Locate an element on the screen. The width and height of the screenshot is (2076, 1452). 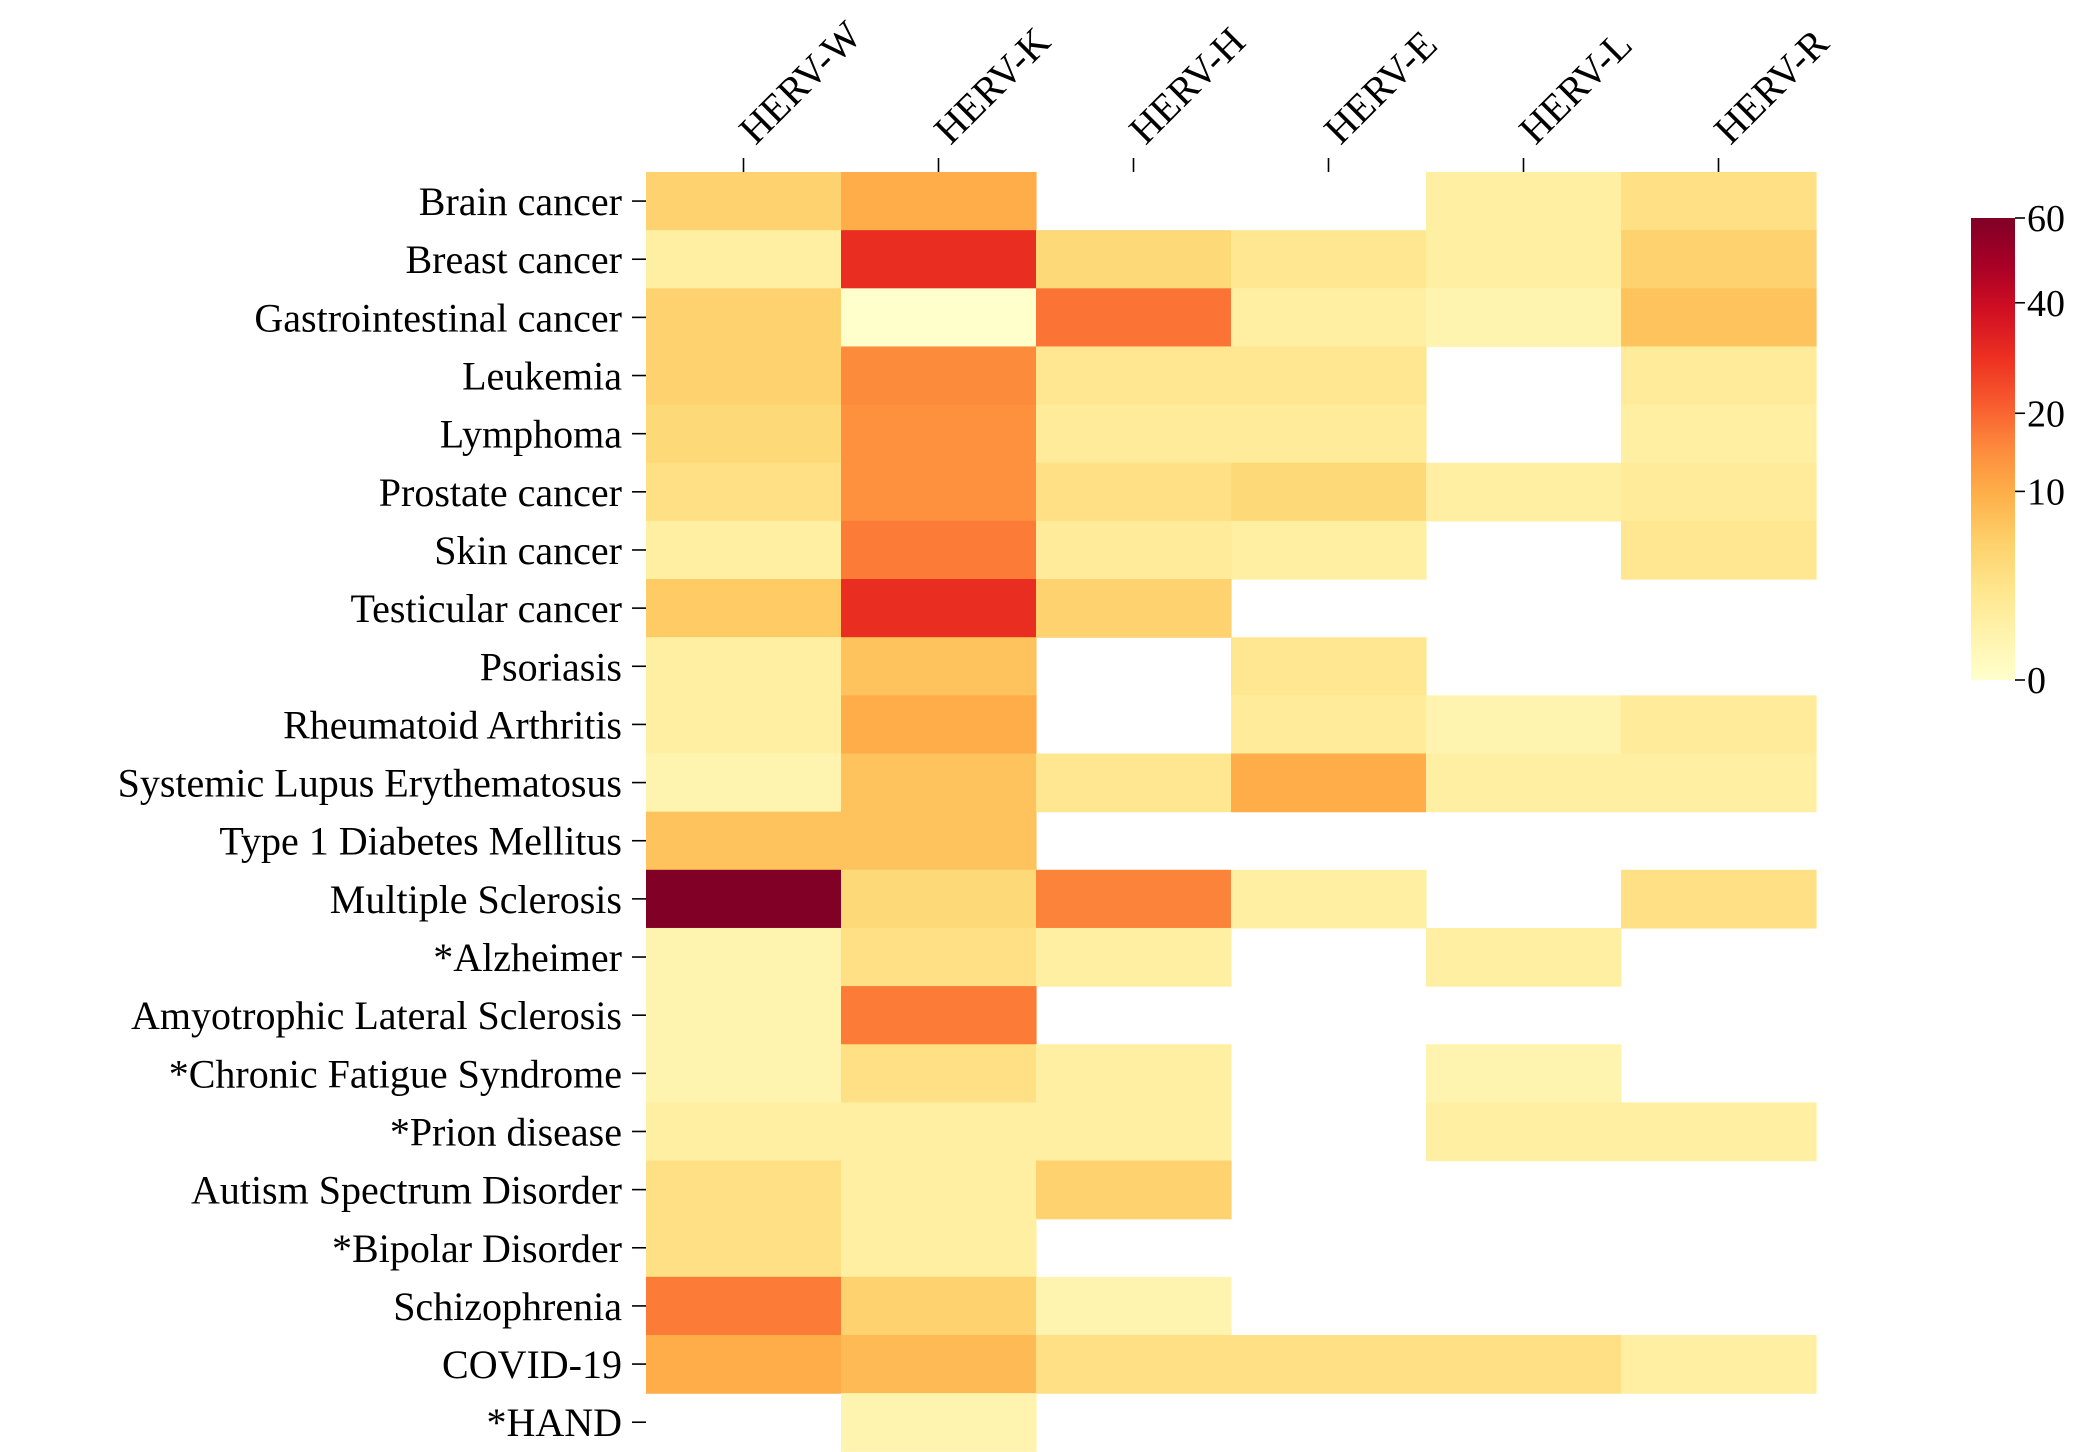
row-label: Brain cancer is located at coordinates (520, 201).